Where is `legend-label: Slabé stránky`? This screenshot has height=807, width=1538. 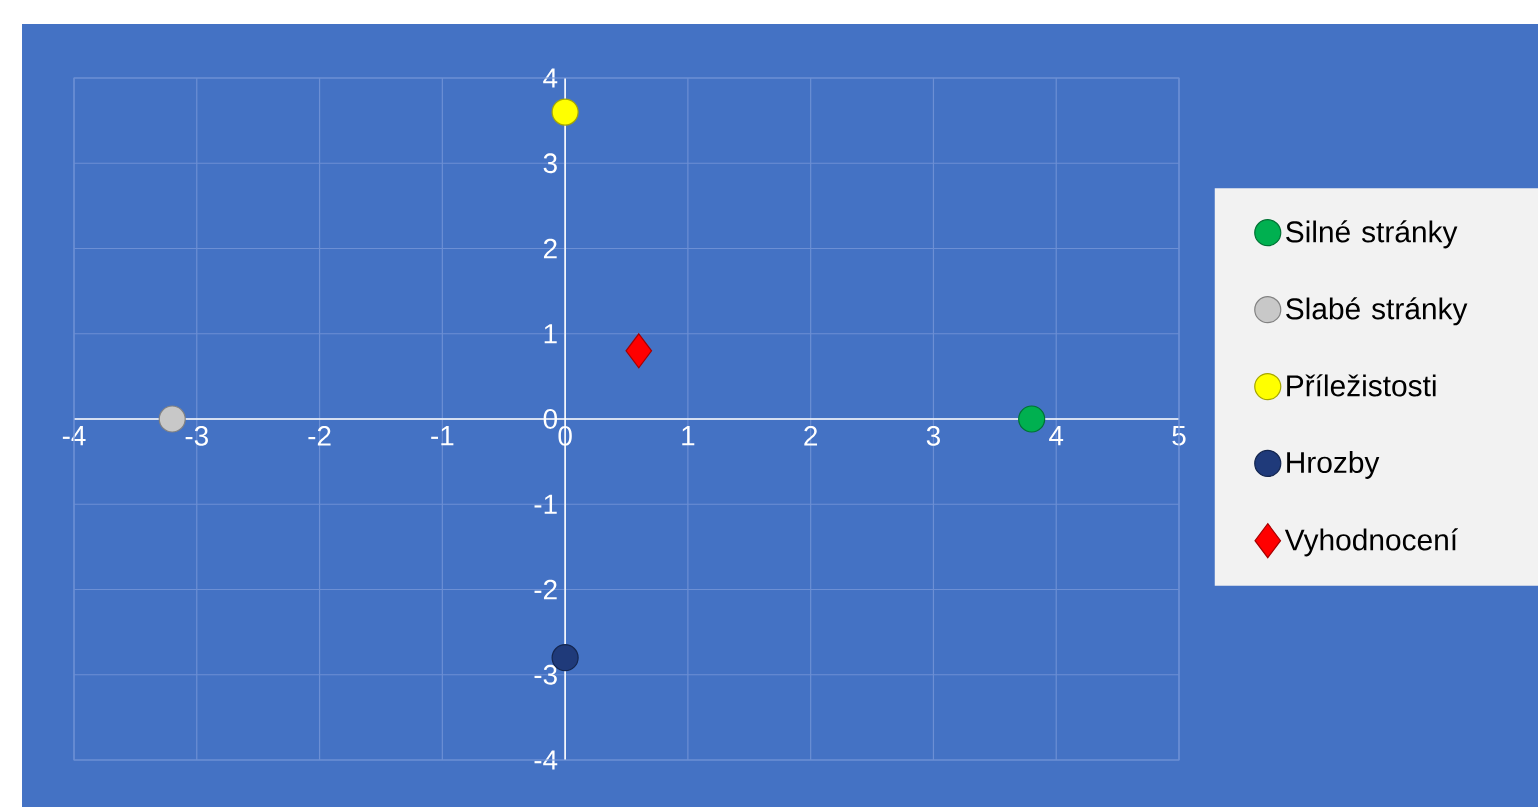 legend-label: Slabé stránky is located at coordinates (1377, 311).